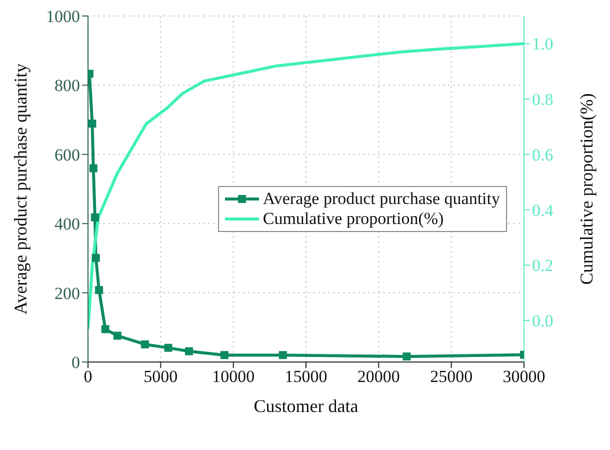  Describe the element at coordinates (378, 376) in the screenshot. I see `x-tick-label: 20000` at that location.